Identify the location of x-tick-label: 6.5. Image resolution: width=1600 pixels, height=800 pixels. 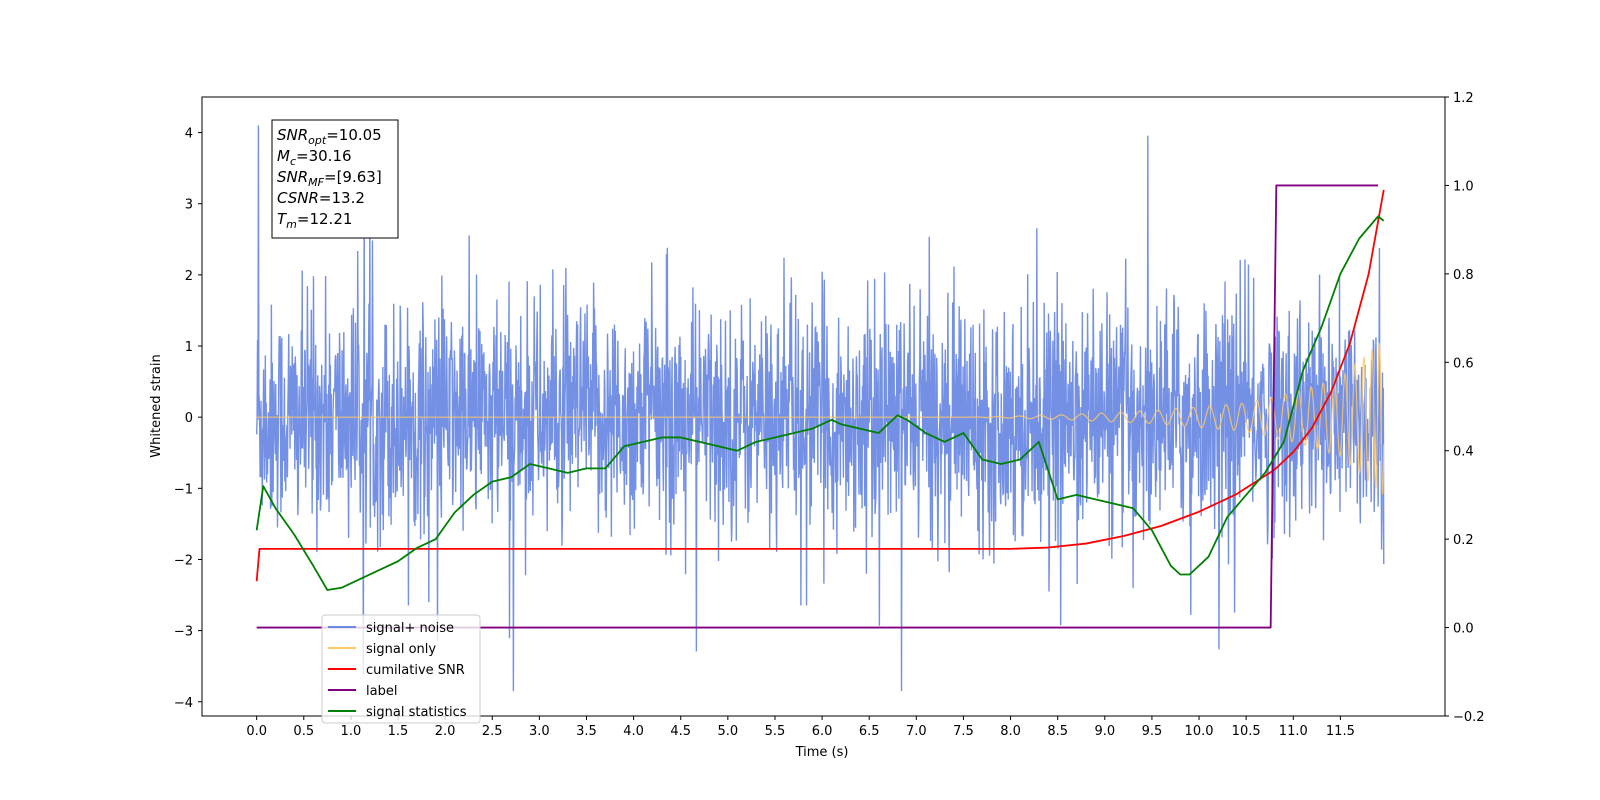
(869, 731).